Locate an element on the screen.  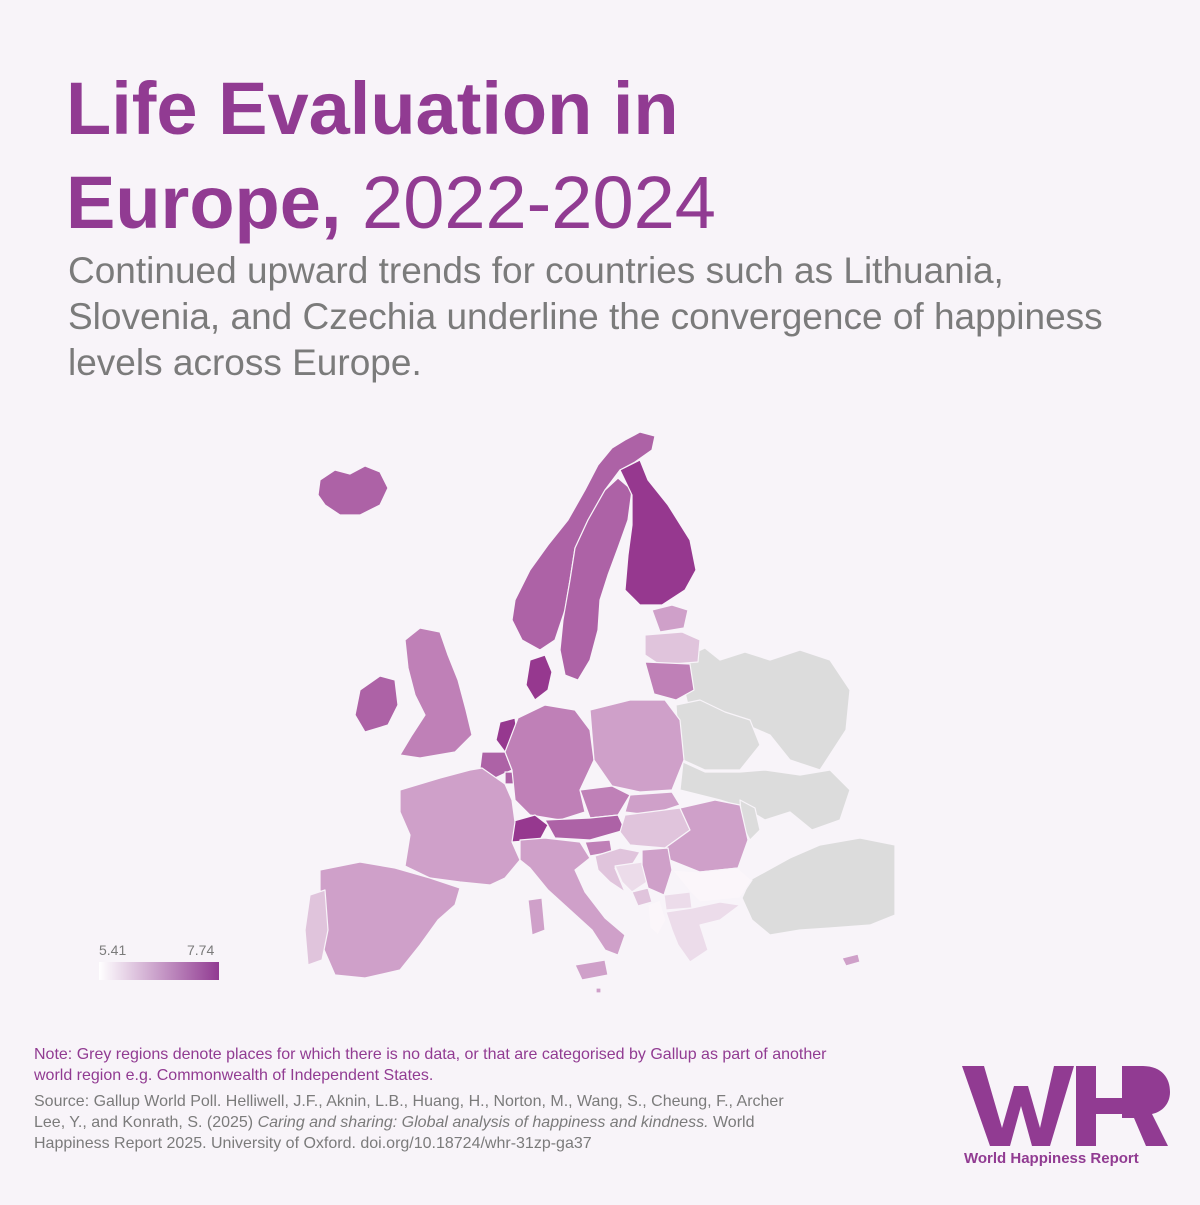
country-latvia is located at coordinates (672, 648).